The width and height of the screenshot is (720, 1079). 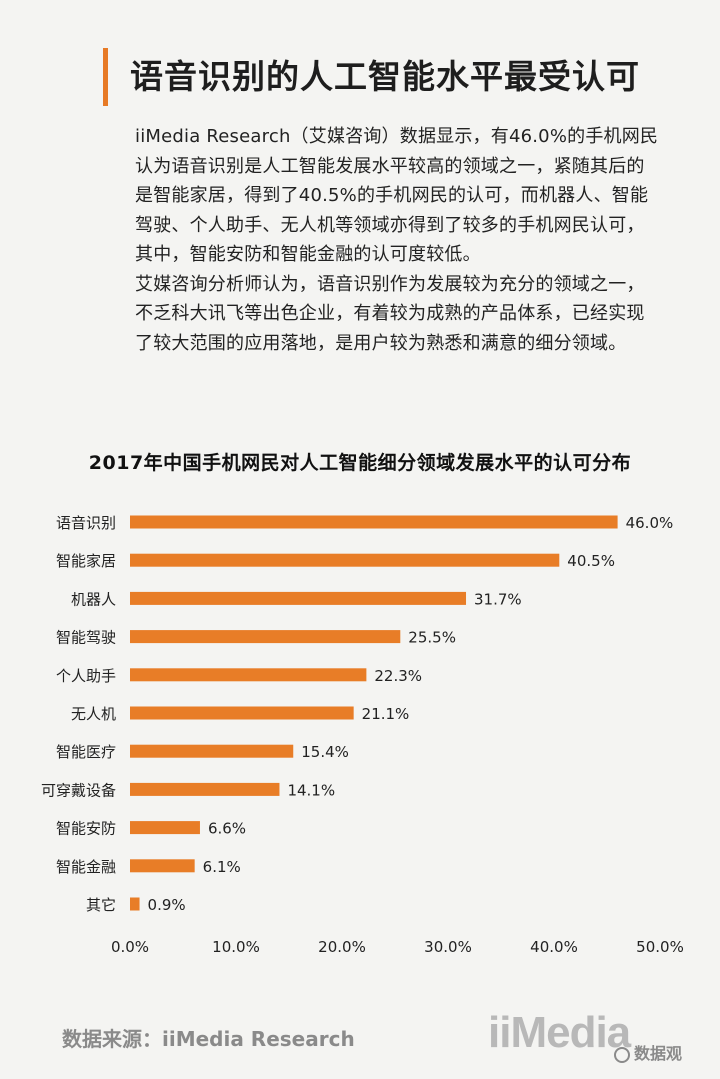 I want to click on x-tick-label: 50.0%, so click(x=660, y=947).